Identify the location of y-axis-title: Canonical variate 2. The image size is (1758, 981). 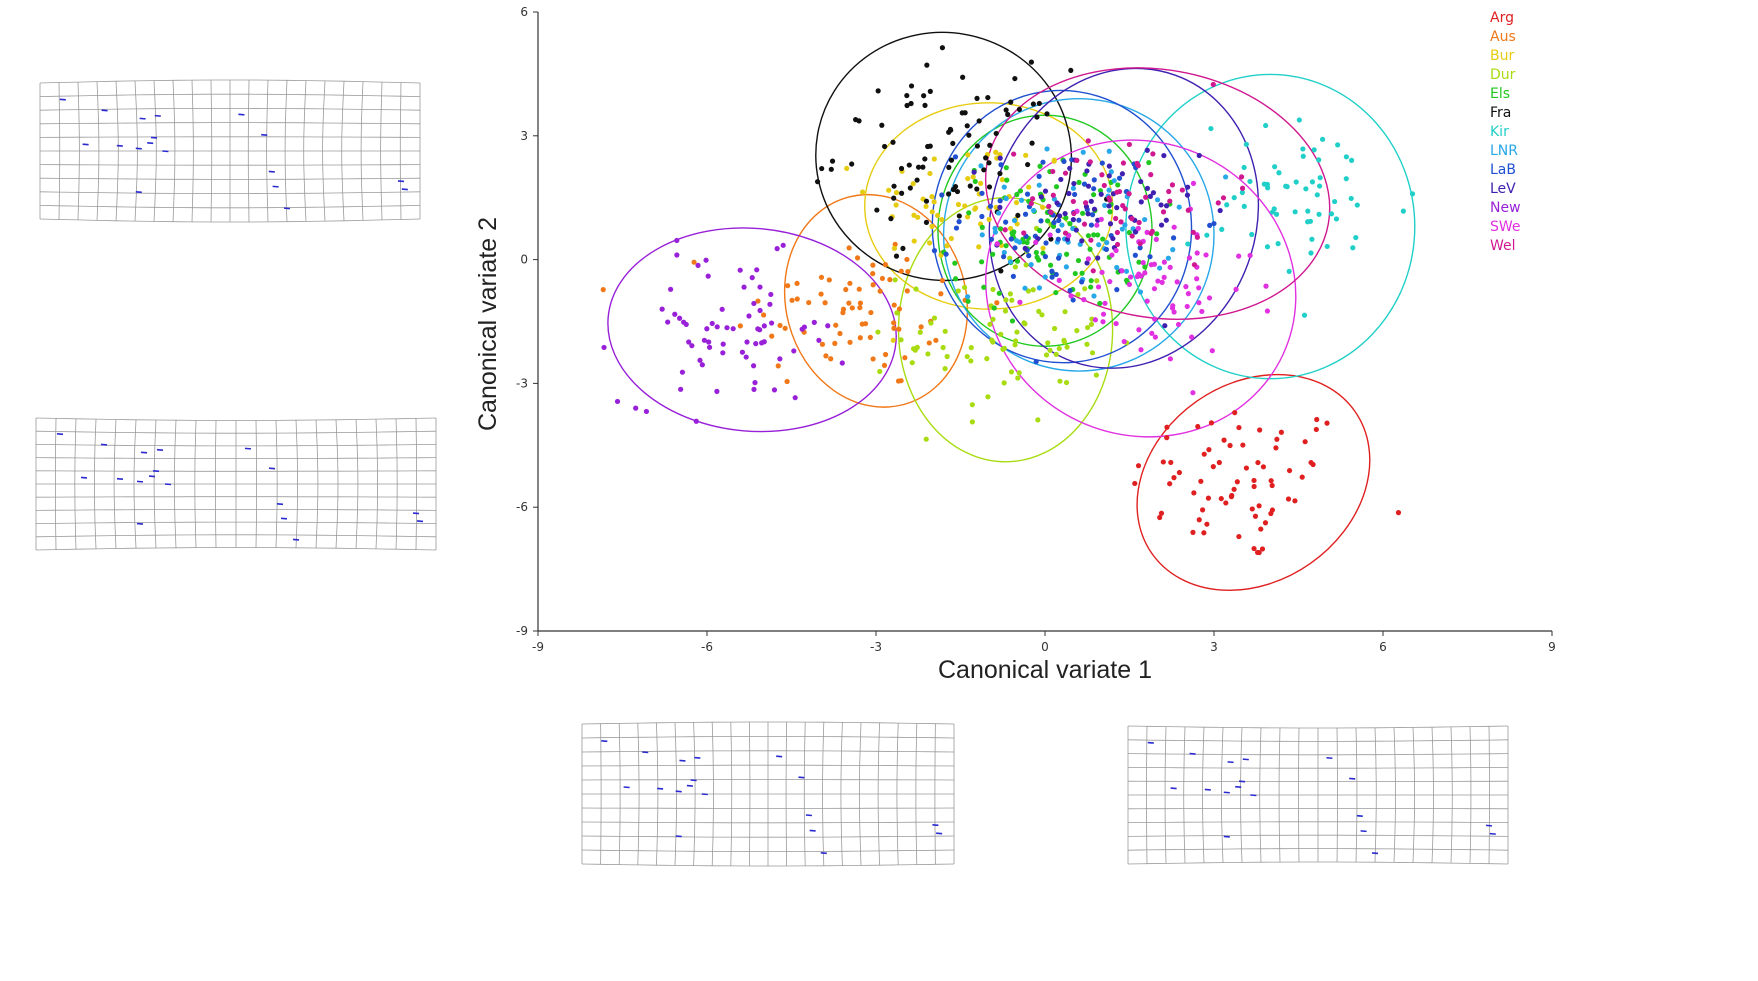
(488, 324).